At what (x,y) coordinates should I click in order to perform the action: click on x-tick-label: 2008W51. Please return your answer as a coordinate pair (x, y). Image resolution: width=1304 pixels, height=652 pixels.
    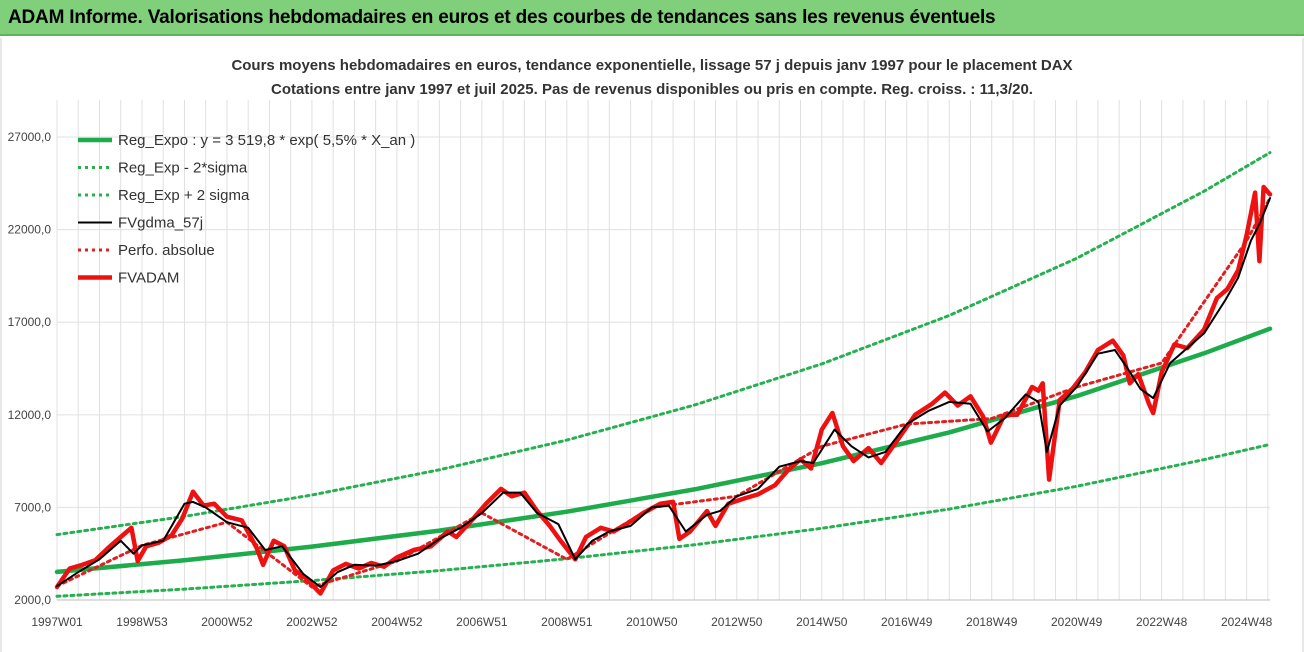
    Looking at the image, I should click on (567, 622).